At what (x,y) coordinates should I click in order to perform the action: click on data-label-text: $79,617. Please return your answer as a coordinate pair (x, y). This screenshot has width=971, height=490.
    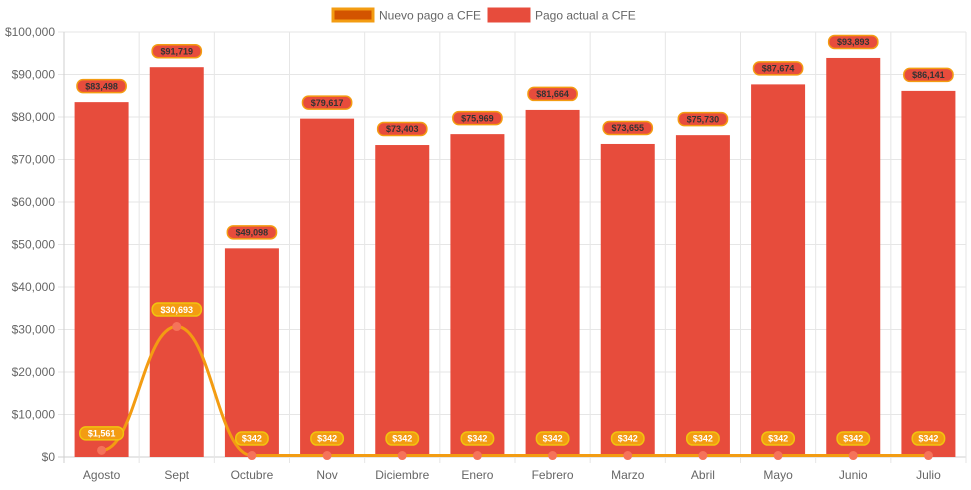
    Looking at the image, I should click on (327, 103).